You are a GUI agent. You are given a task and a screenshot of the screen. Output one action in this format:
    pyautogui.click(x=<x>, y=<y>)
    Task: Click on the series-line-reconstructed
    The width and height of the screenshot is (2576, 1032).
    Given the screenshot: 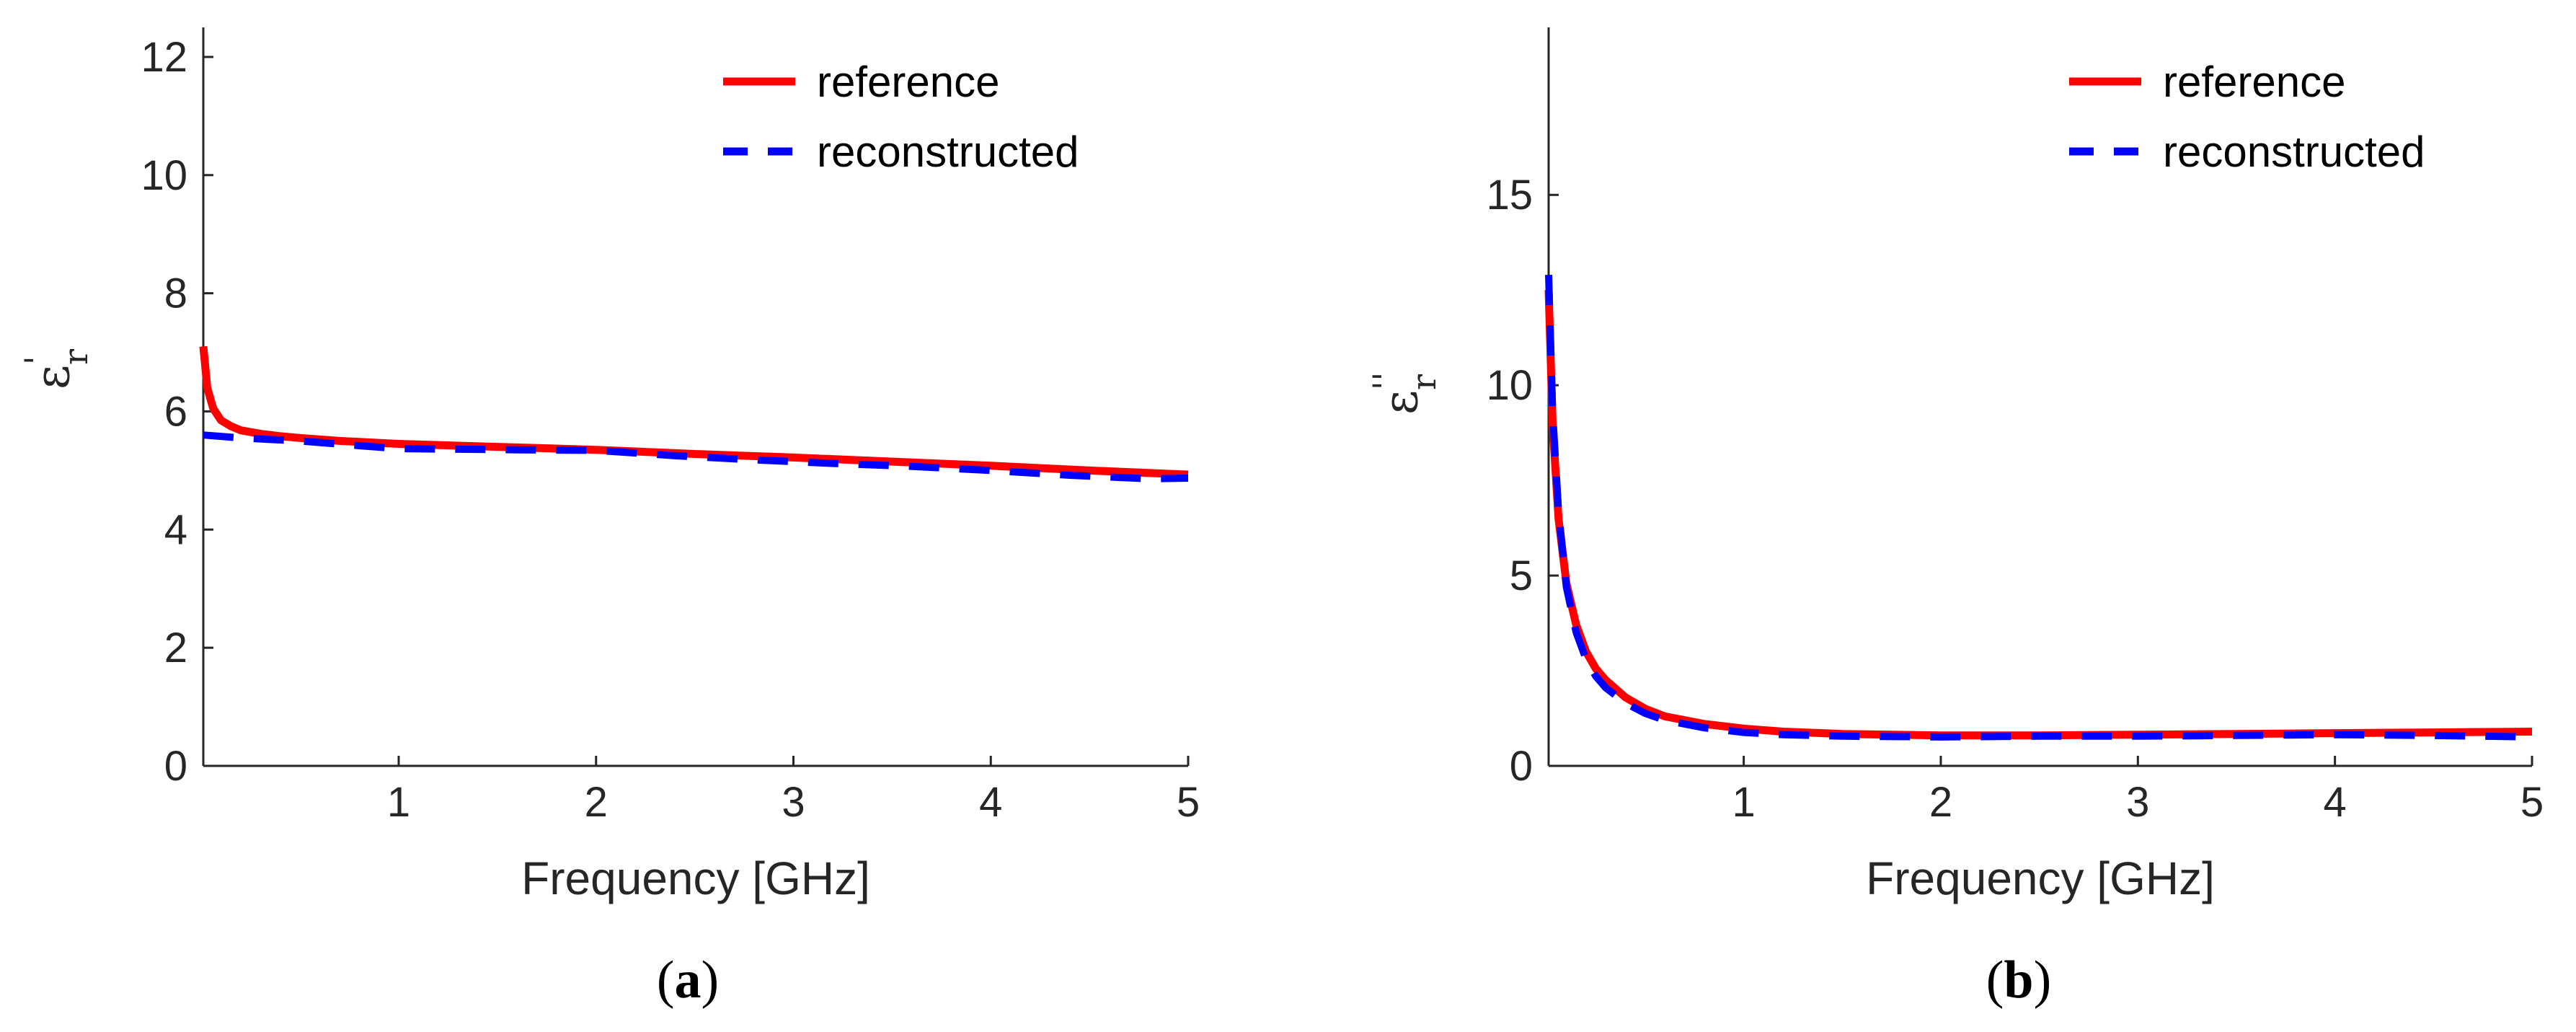 What is the action you would take?
    pyautogui.click(x=696, y=456)
    